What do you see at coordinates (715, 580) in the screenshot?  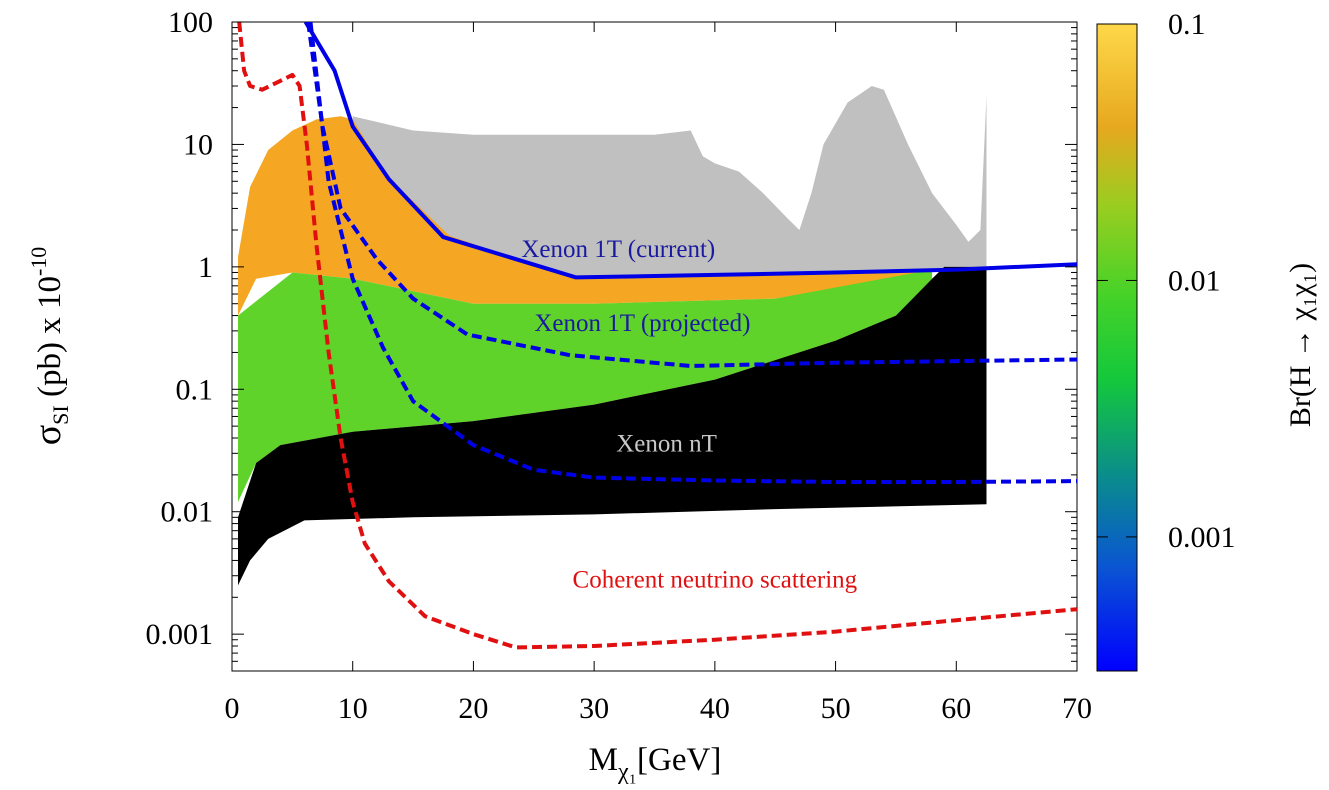 I see `annotation: Coherent neutrino scattering` at bounding box center [715, 580].